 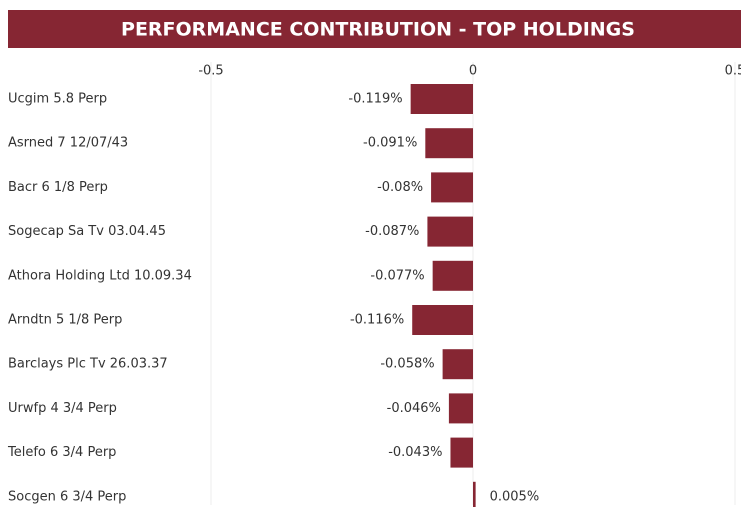 I want to click on data-label: -0.116%, so click(x=377, y=320).